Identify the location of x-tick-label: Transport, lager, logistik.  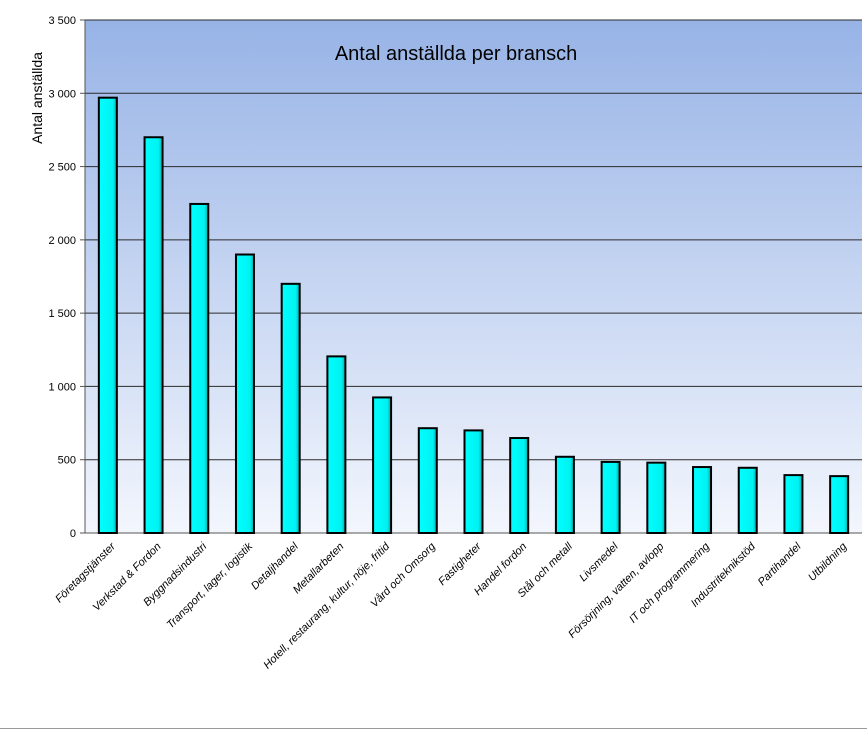
(210, 585).